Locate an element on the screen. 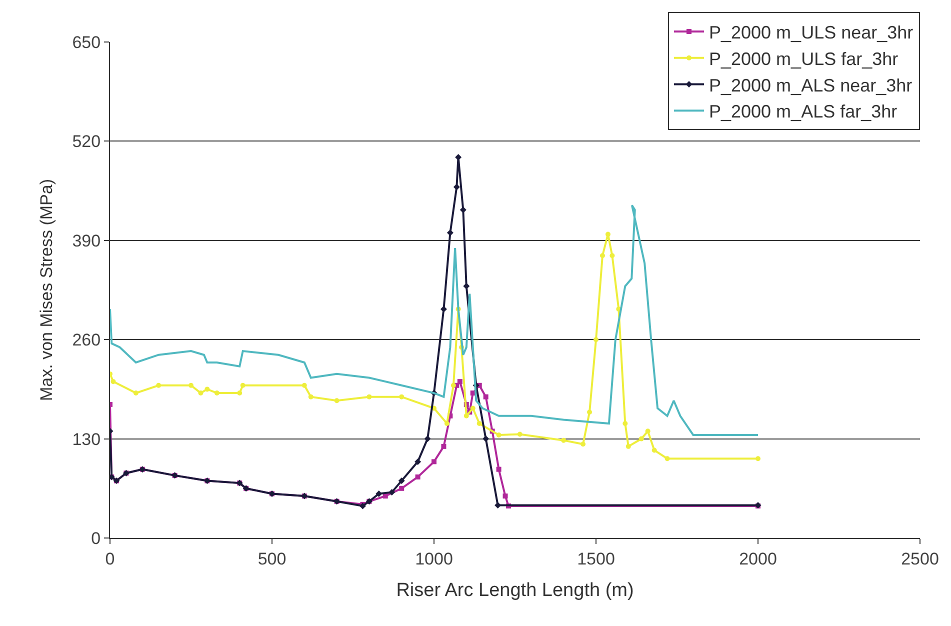 The height and width of the screenshot is (626, 951). legend-label: P_2000 m_ALS near_3hr is located at coordinates (810, 85).